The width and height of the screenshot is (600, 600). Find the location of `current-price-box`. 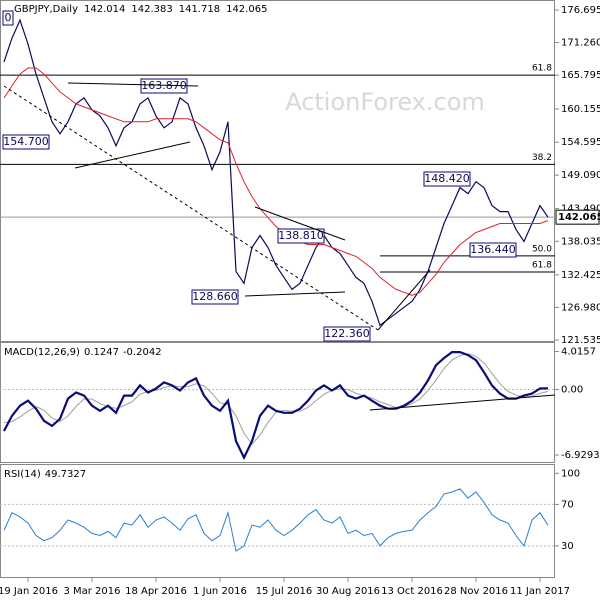

current-price-box is located at coordinates (577, 217).